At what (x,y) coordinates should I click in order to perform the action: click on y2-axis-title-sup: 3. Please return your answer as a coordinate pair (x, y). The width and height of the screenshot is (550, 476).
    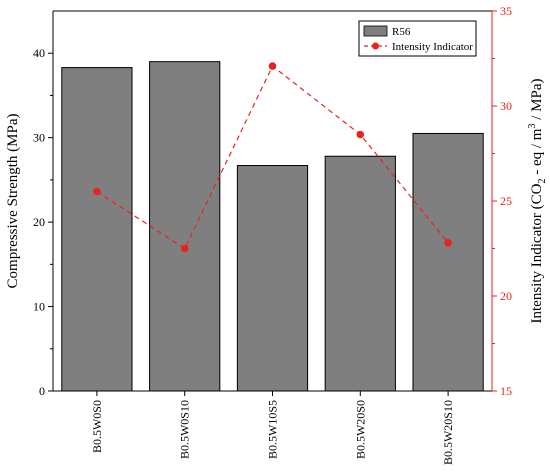
    Looking at the image, I should click on (532, 126).